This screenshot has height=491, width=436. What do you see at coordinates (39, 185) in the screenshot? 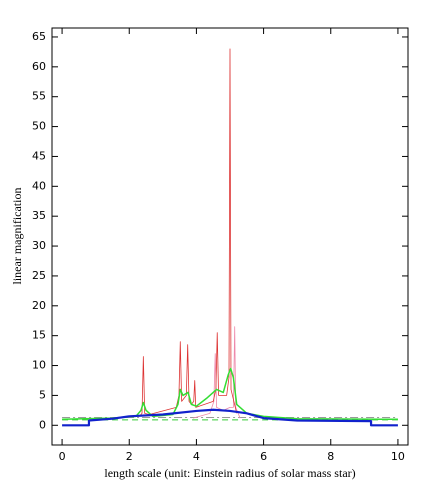
I see `y-tick-label: 40` at bounding box center [39, 185].